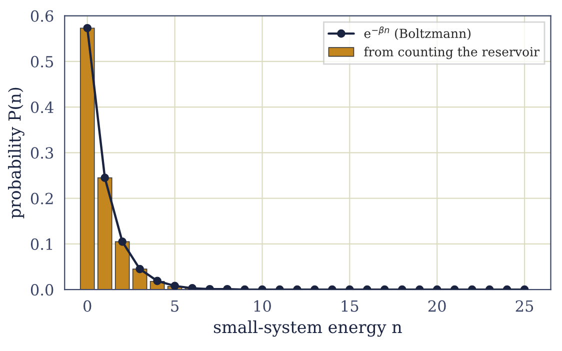 This screenshot has width=562, height=351. Describe the element at coordinates (308, 328) in the screenshot. I see `x-axis-title: small-system energy n` at that location.